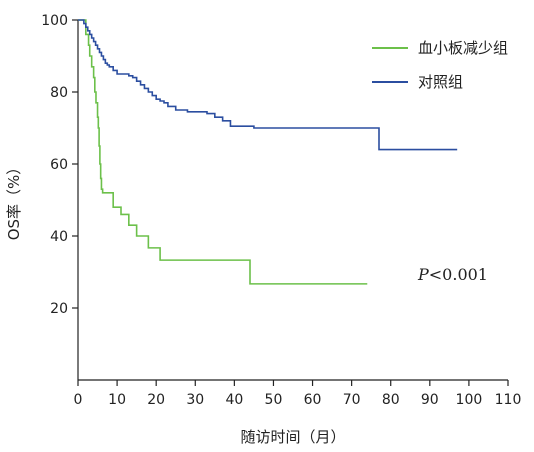 The image size is (534, 452). Describe the element at coordinates (423, 274) in the screenshot. I see `p-value-symbol: P` at that location.